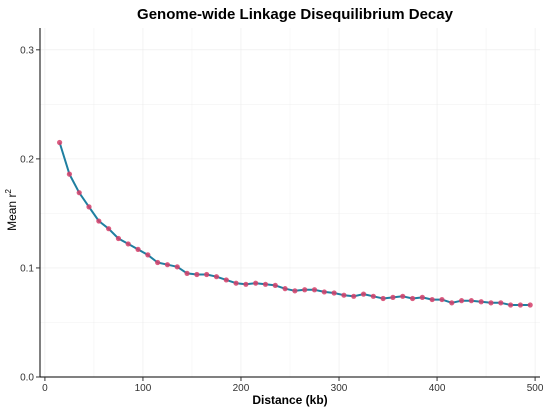  Describe the element at coordinates (30, 214) in the screenshot. I see `y-axis-ticks: 0.0 0.1 0.2 0.3` at that location.